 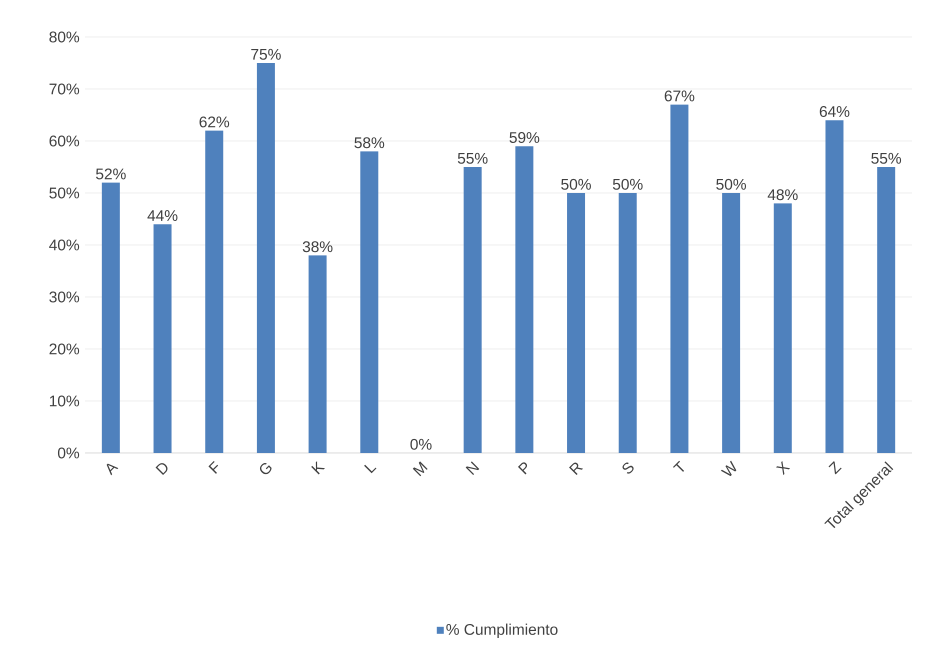 I want to click on x-tick-label: X, so click(x=783, y=468).